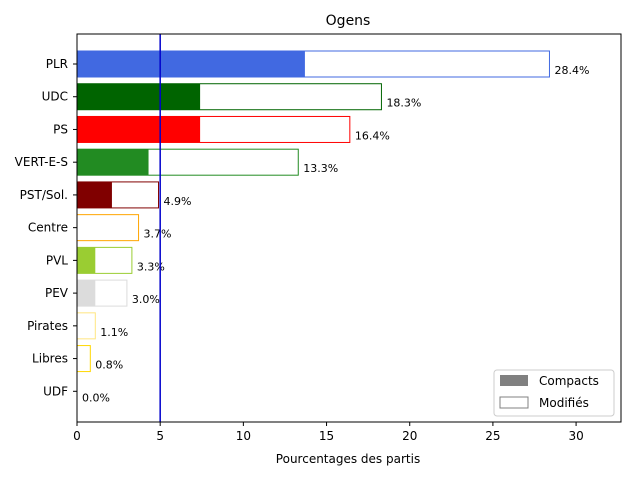 The height and width of the screenshot is (480, 640). I want to click on data-label-ps: 16.4%, so click(372, 135).